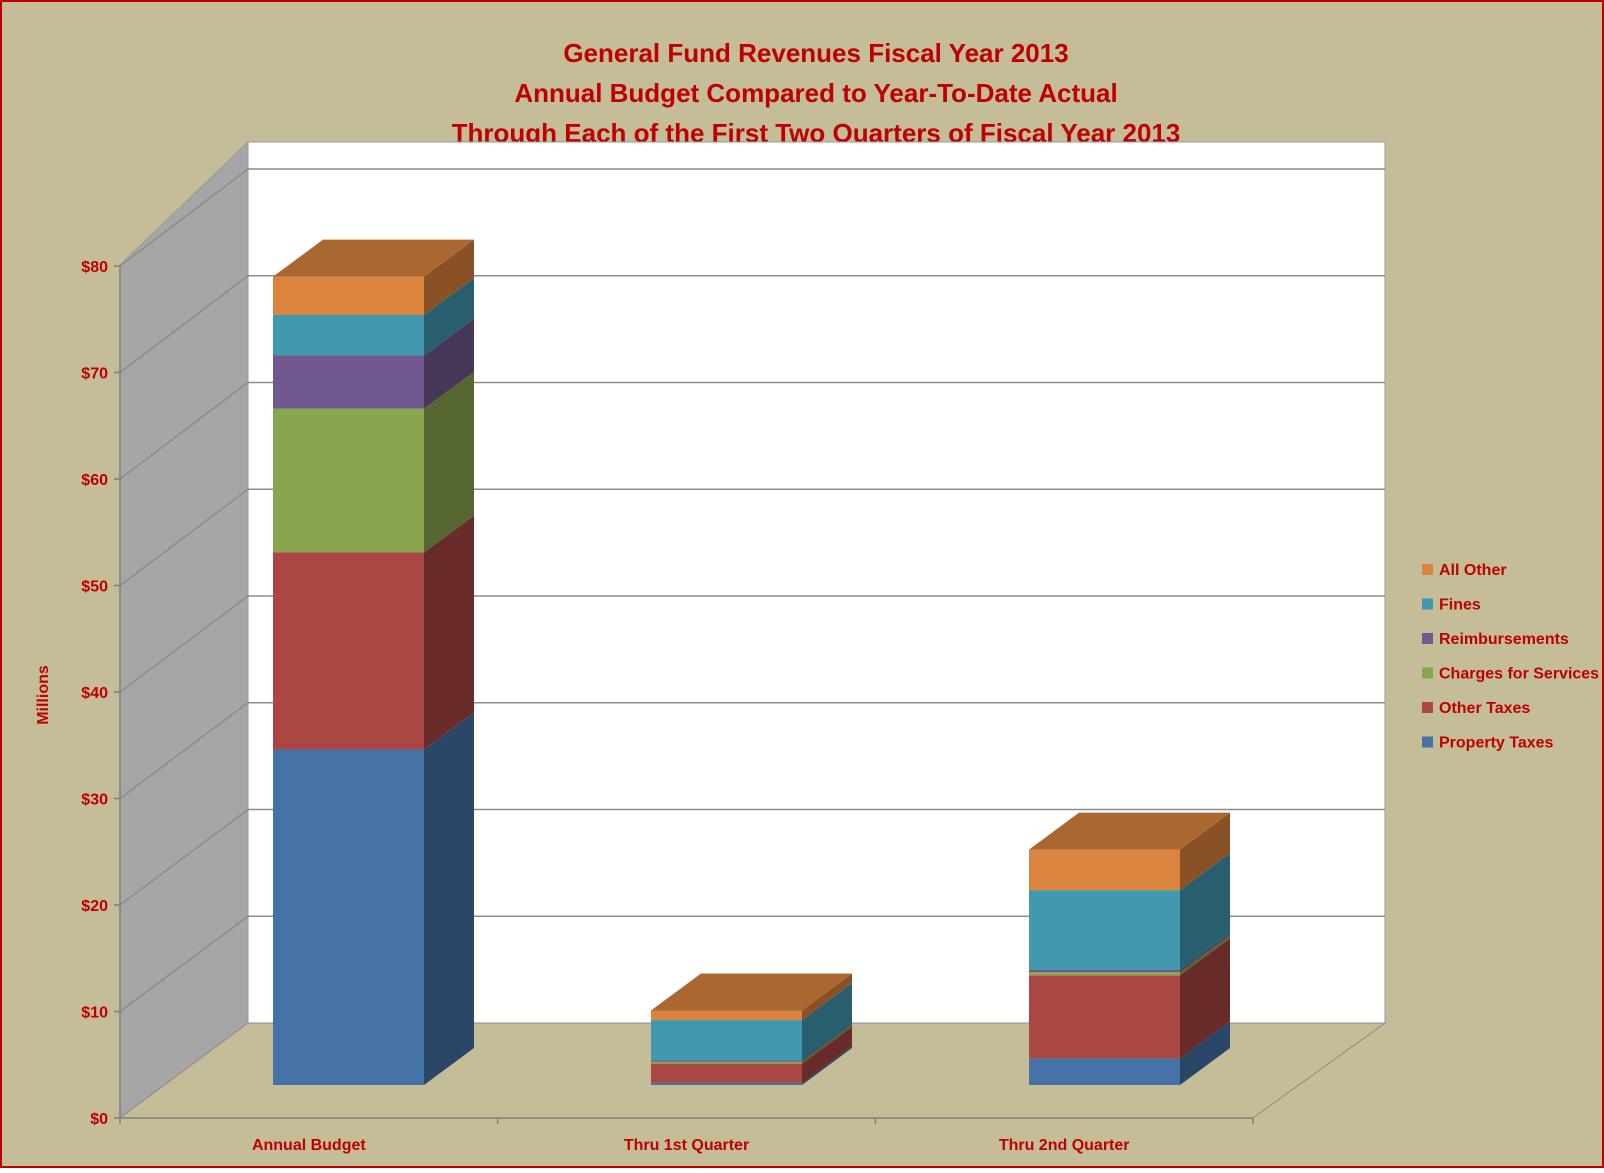 The width and height of the screenshot is (1604, 1173). I want to click on legend-label: Property Taxes, so click(1496, 743).